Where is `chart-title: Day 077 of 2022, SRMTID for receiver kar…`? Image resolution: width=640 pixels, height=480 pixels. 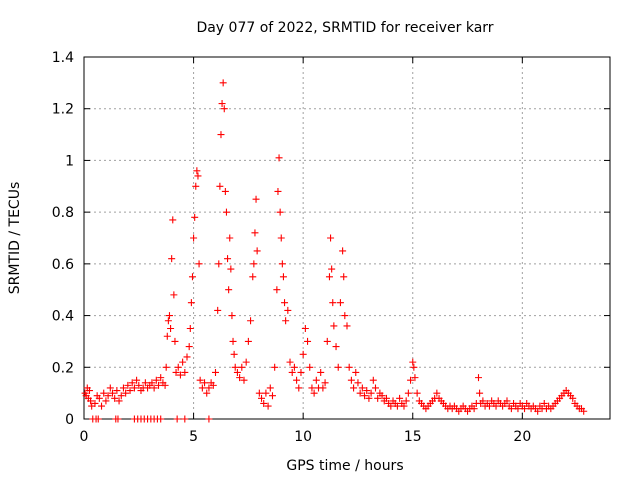
chart-title: Day 077 of 2022, SRMTID for receiver kar… is located at coordinates (344, 28).